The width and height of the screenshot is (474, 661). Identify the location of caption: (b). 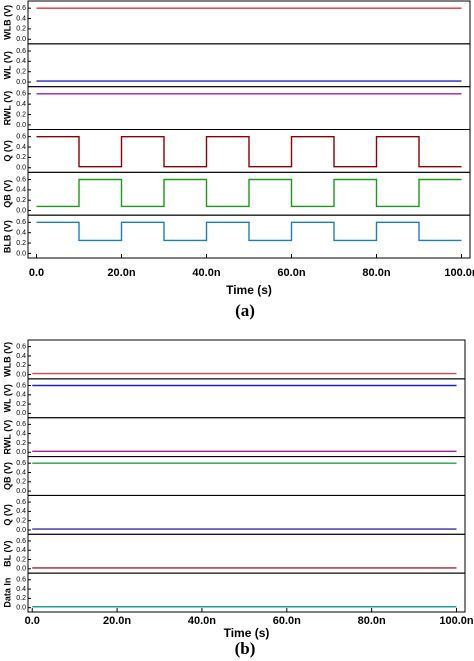
(245, 648).